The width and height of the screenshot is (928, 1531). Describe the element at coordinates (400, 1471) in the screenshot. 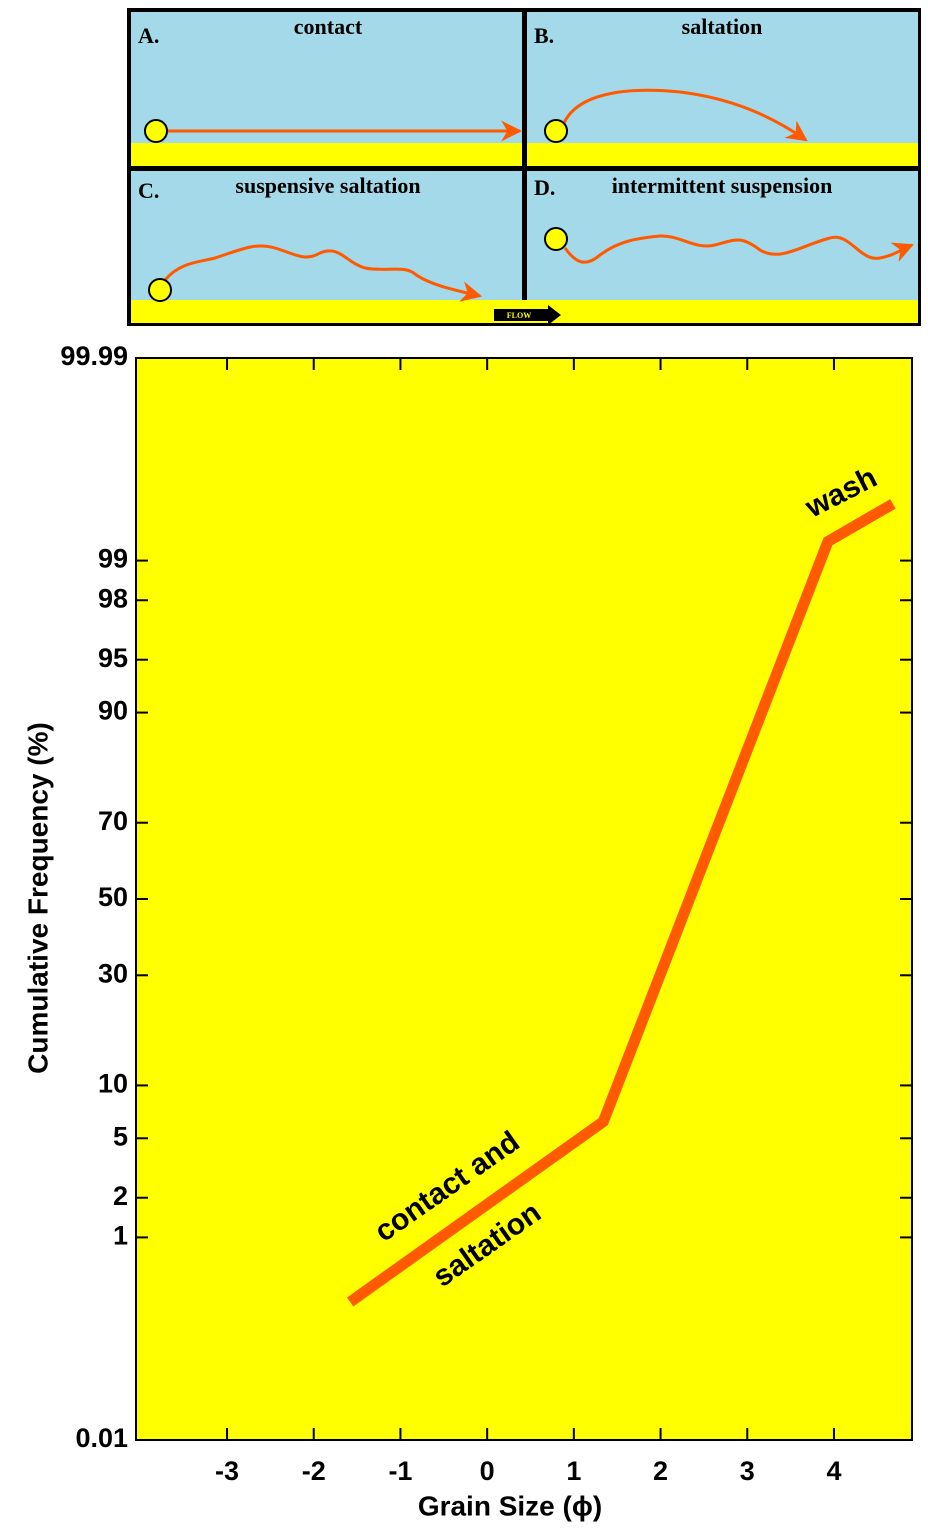

I see `x-tick-label: -1` at that location.